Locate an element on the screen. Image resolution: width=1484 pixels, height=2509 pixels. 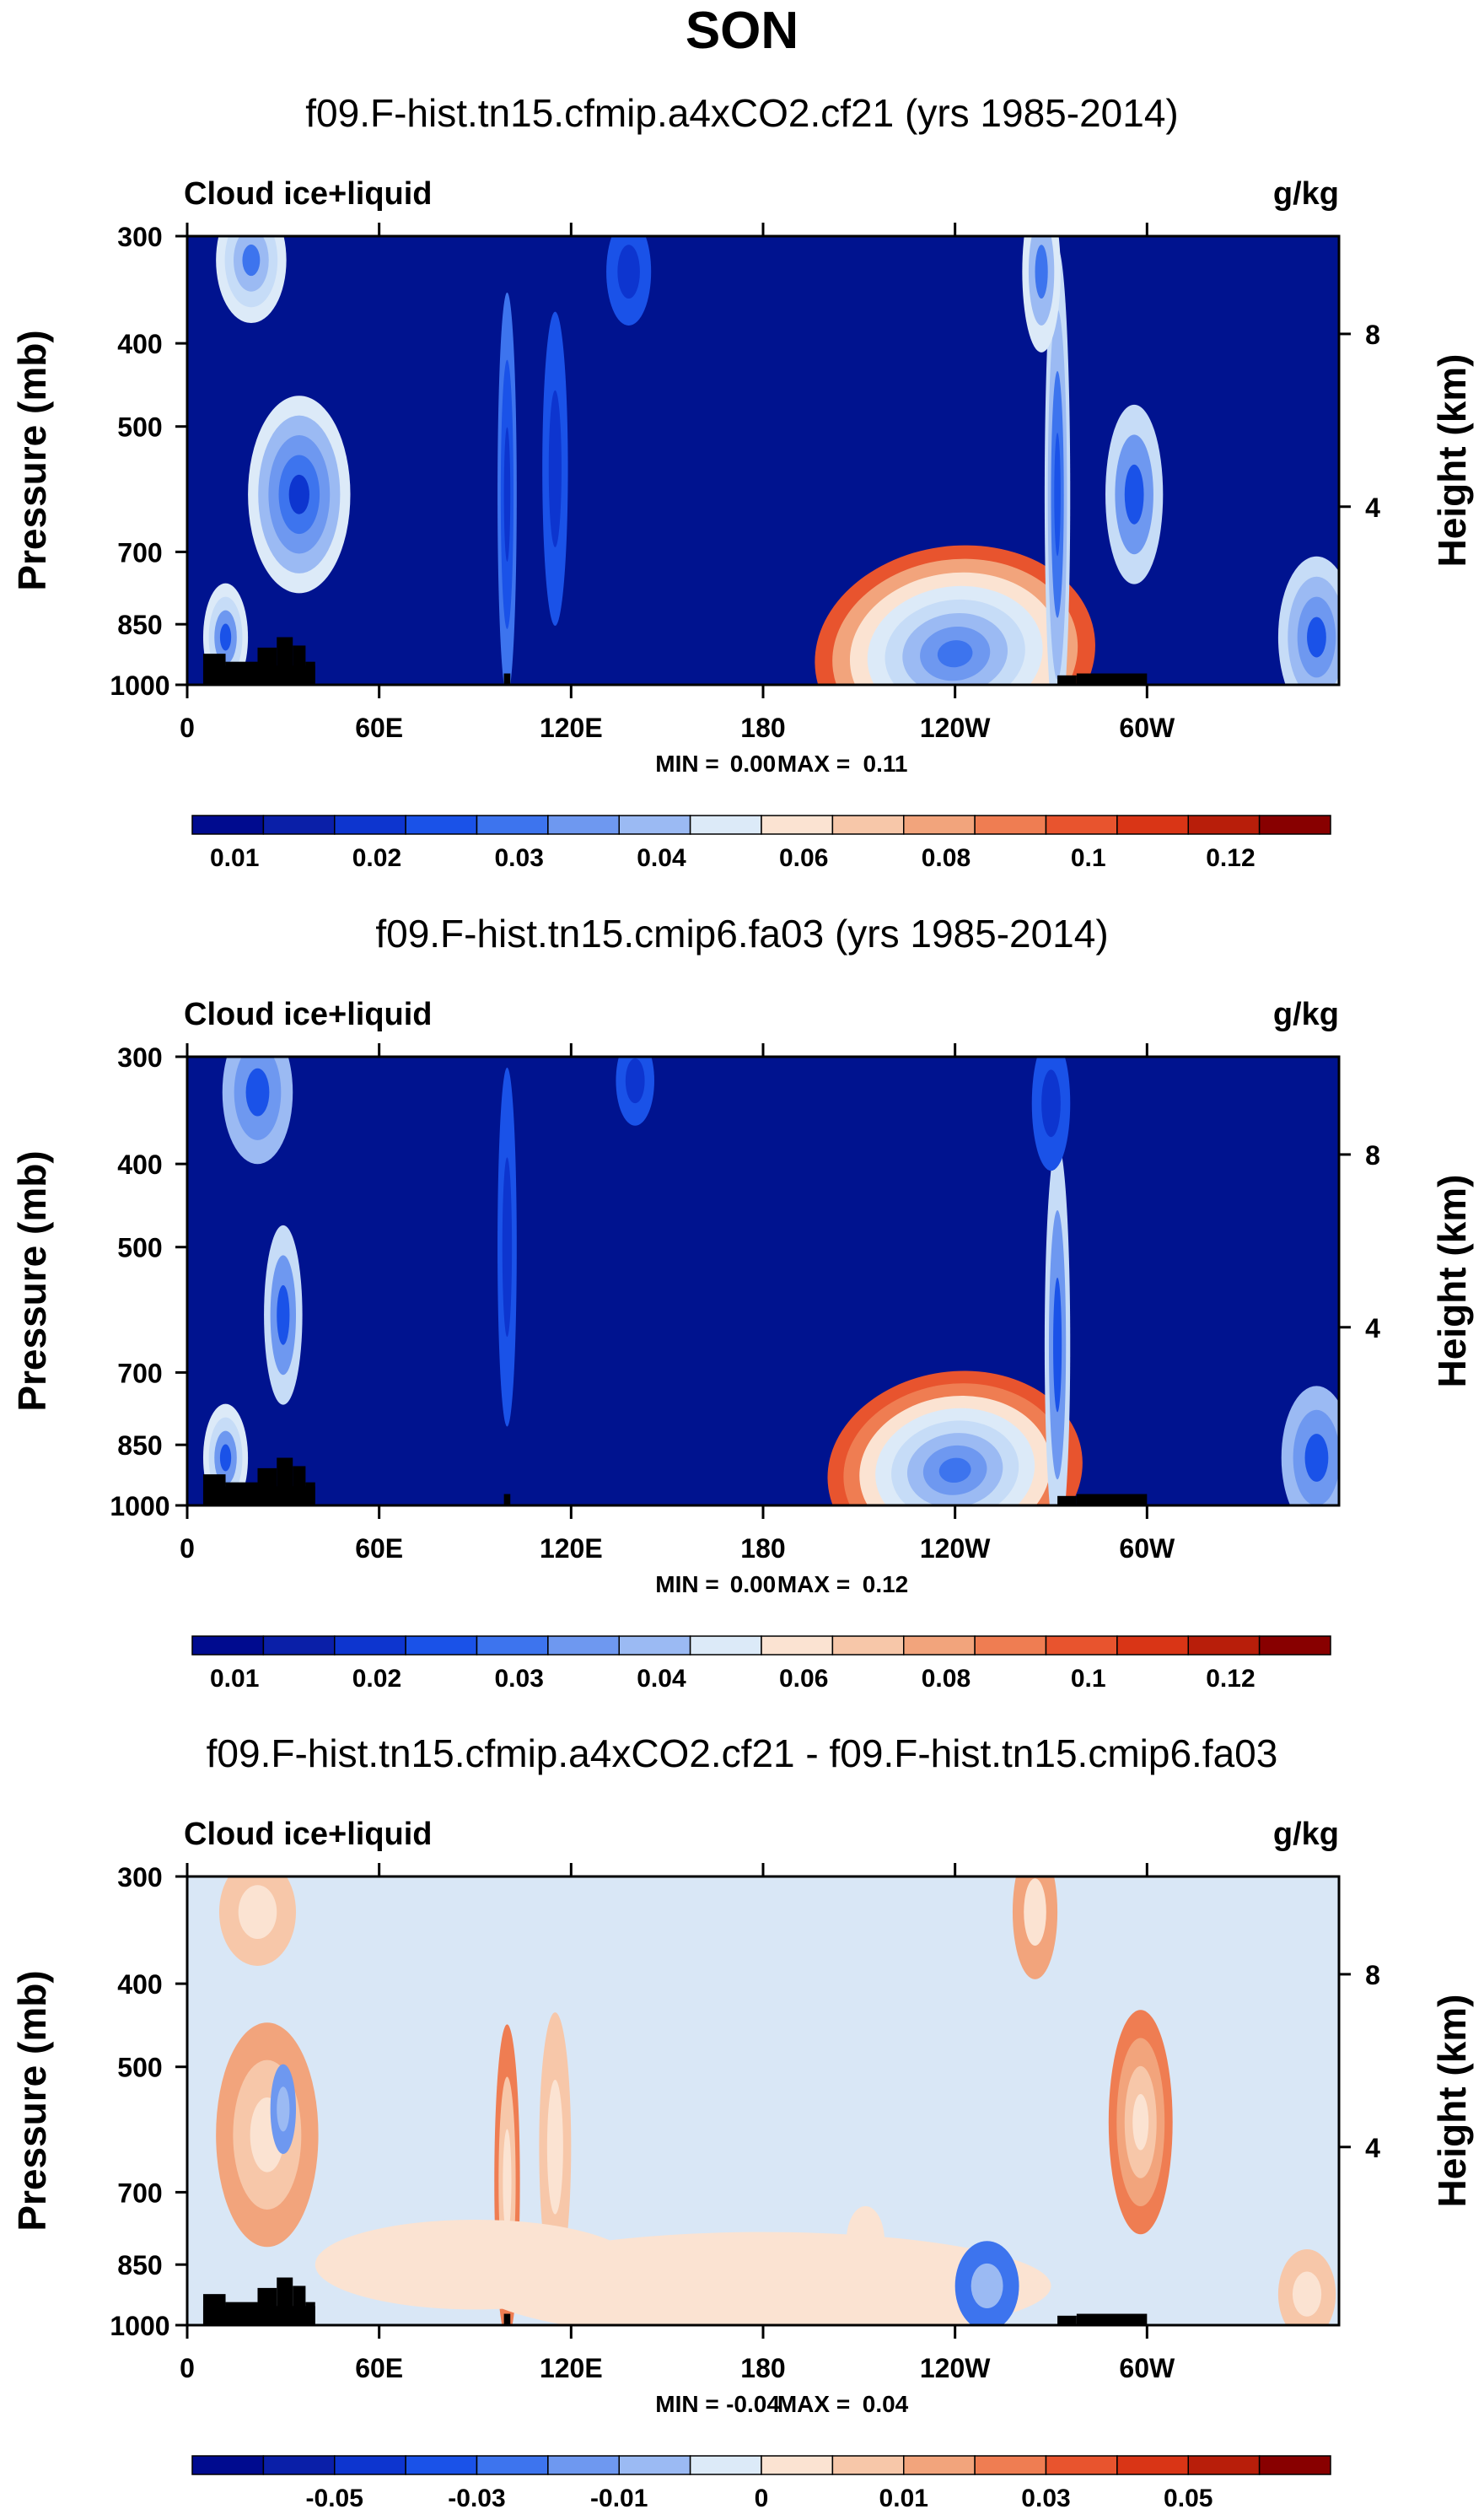
colorbar-label: 0.06 is located at coordinates (803, 1679).